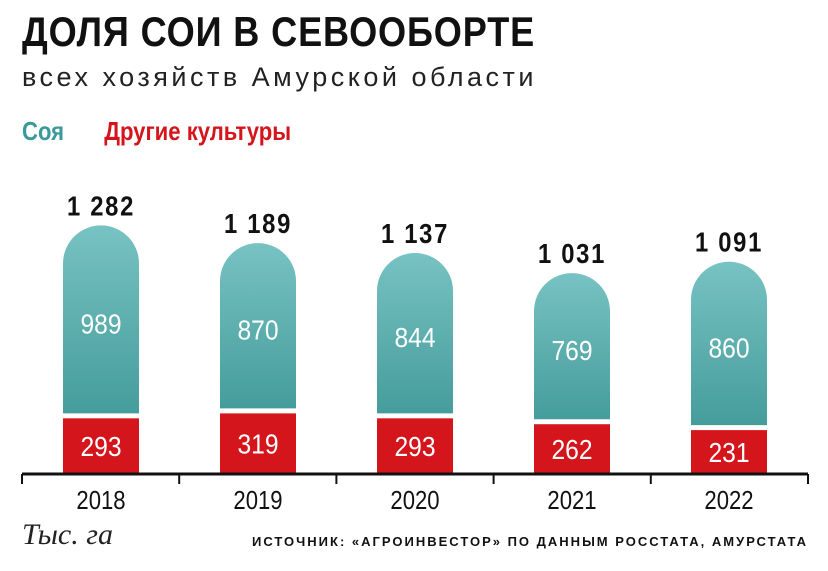 The height and width of the screenshot is (571, 828). Describe the element at coordinates (415, 233) in the screenshot. I see `label-total: 1 137` at that location.